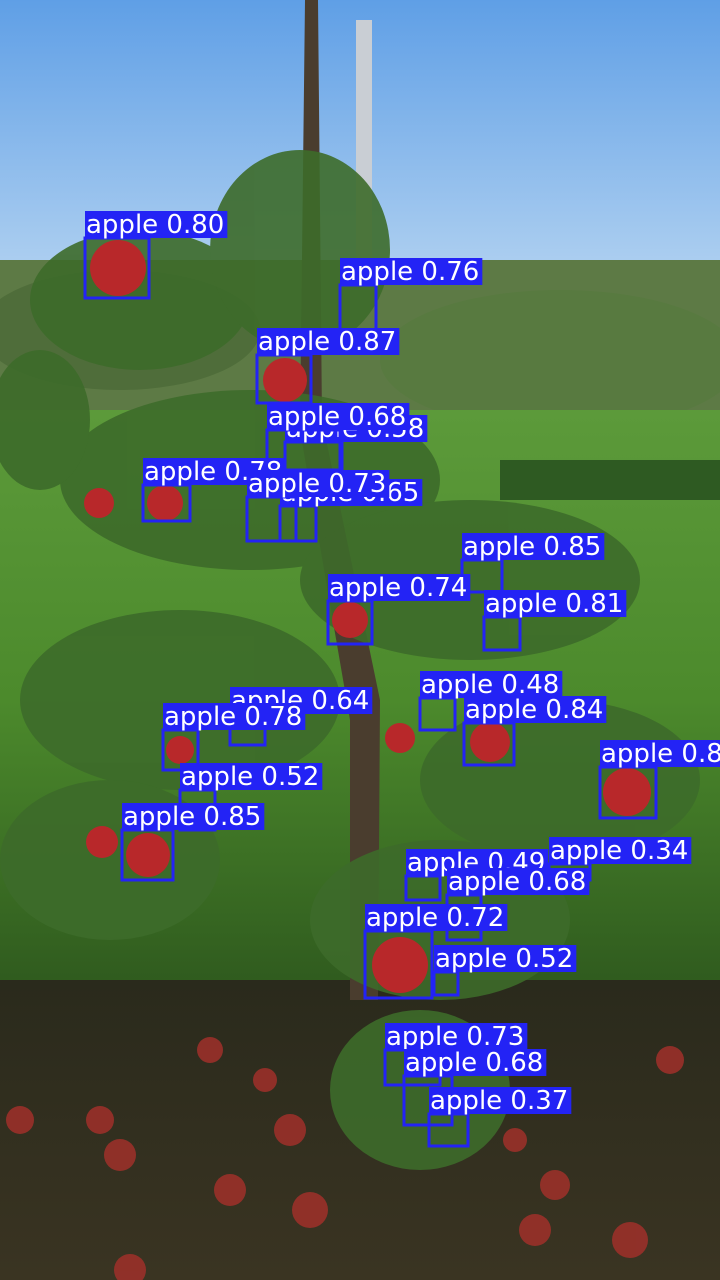 This screenshot has width=720, height=1280. What do you see at coordinates (659, 779) in the screenshot?
I see `detection: apple 0.83` at bounding box center [659, 779].